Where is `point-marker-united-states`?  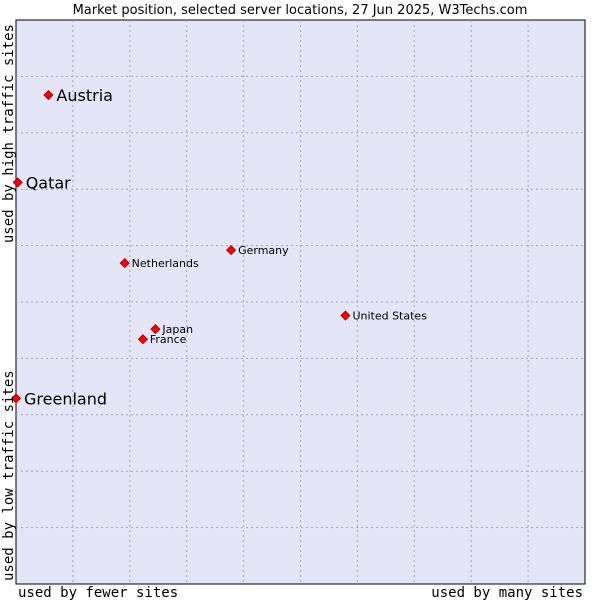
point-marker-united-states is located at coordinates (345, 315).